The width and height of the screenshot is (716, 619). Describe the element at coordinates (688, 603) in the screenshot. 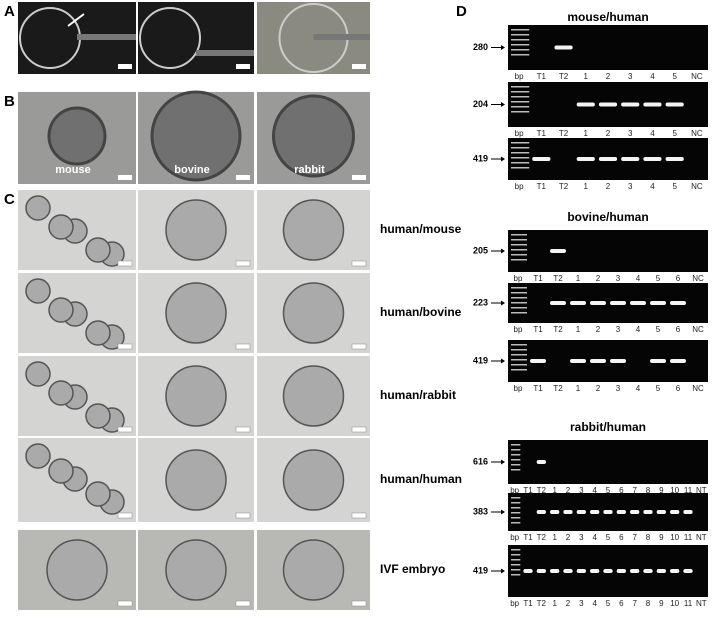

I see `lane-label: 11` at that location.